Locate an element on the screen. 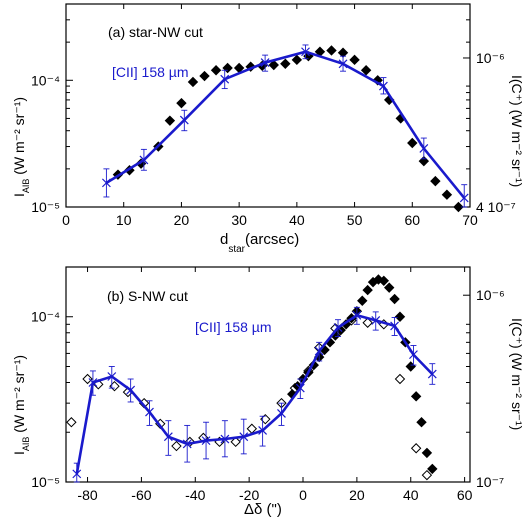 The height and width of the screenshot is (523, 532). x-axis-label: dstar(arcsec) is located at coordinates (259, 243).